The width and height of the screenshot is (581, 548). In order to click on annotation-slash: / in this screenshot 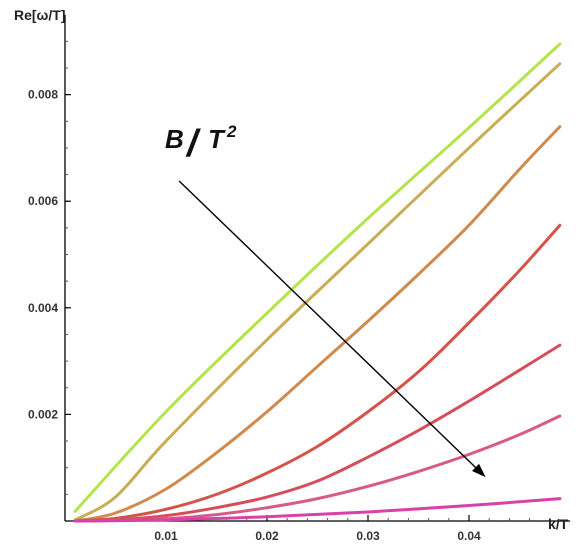, I will do `click(193, 144)`.